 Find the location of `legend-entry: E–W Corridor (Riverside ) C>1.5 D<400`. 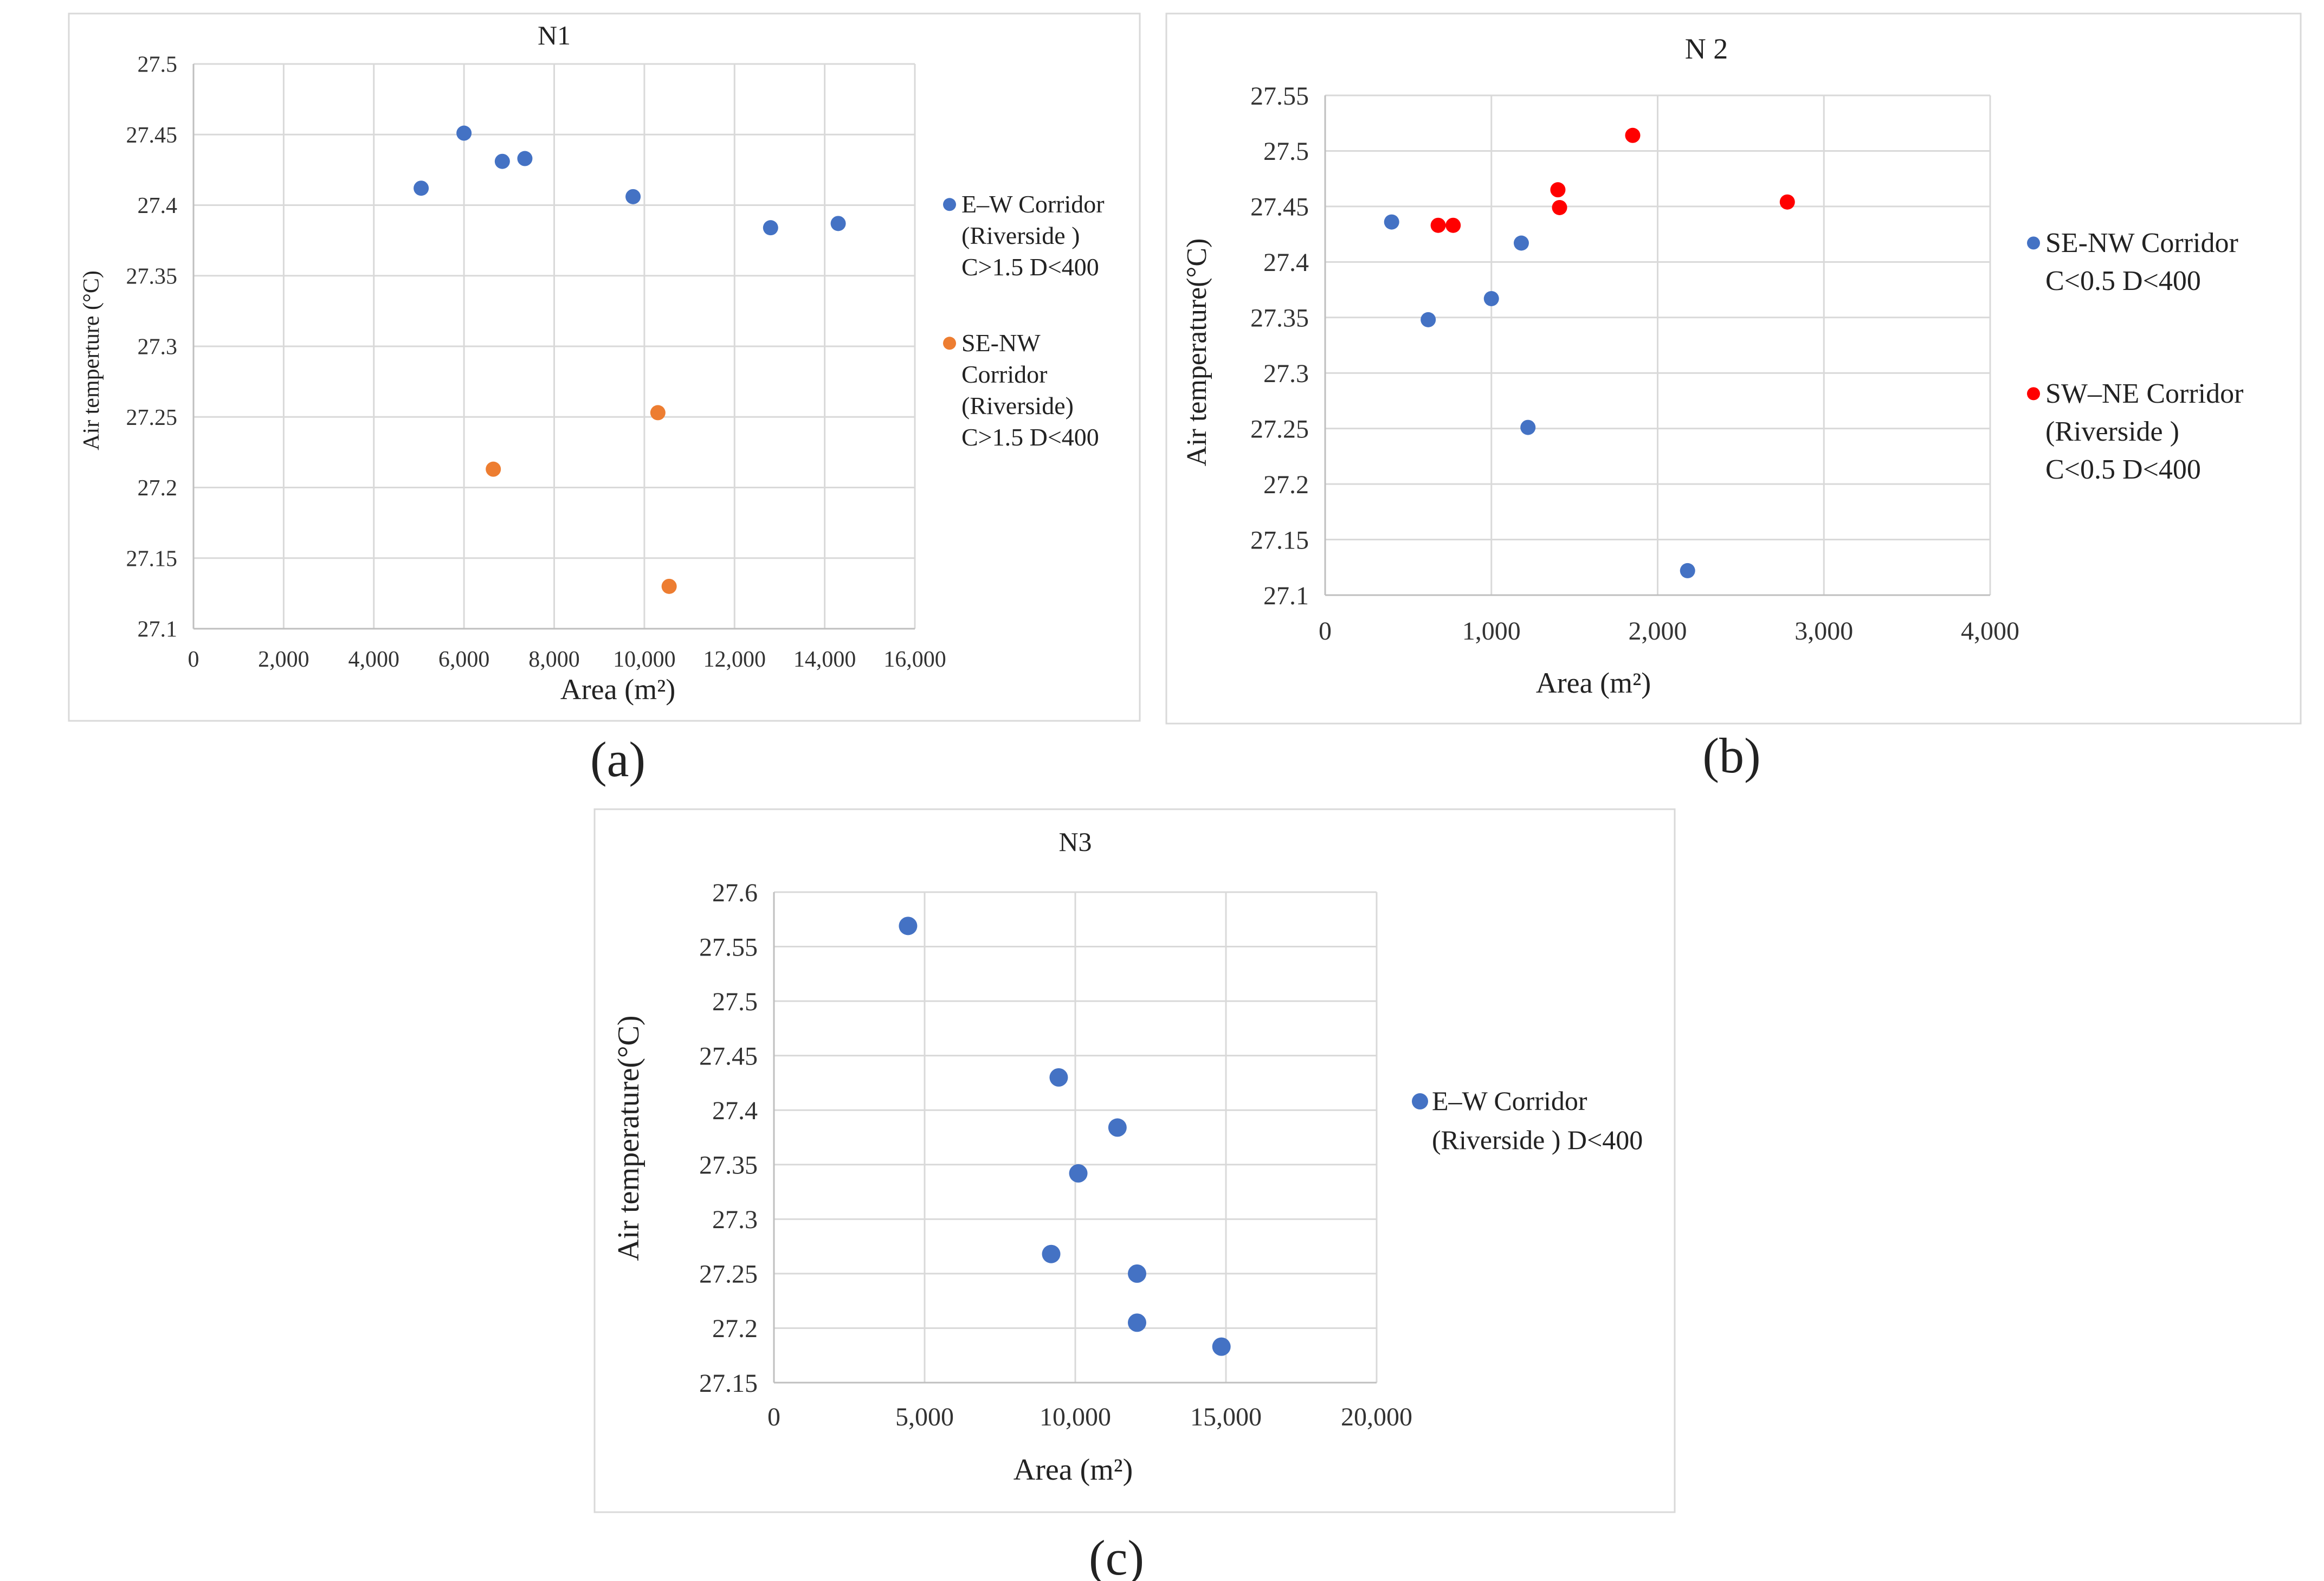

legend-entry: E–W Corridor (Riverside ) C>1.5 D<400 is located at coordinates (1024, 235).